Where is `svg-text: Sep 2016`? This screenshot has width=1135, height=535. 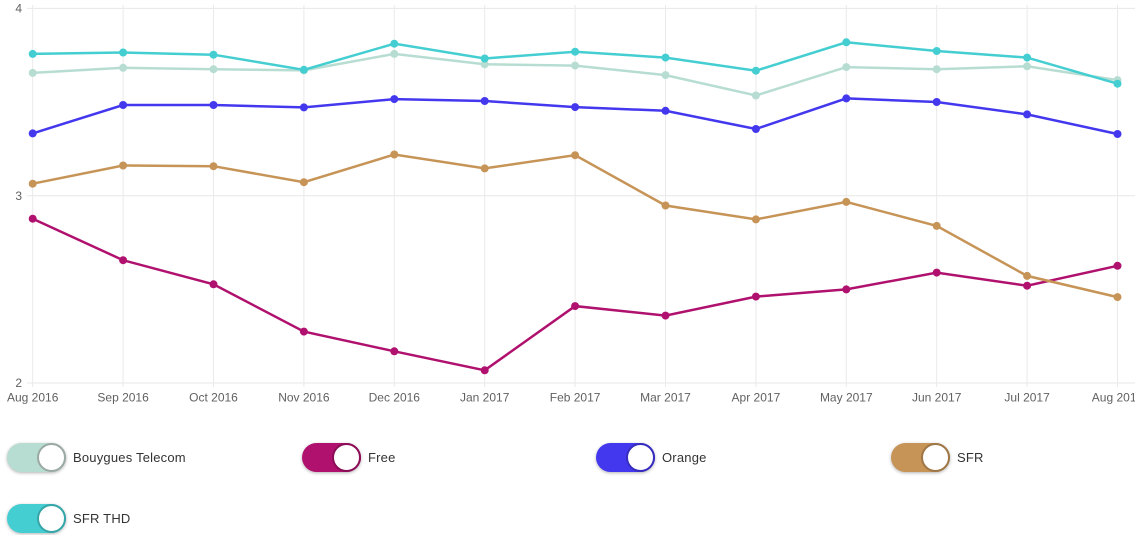 svg-text: Sep 2016 is located at coordinates (123, 398).